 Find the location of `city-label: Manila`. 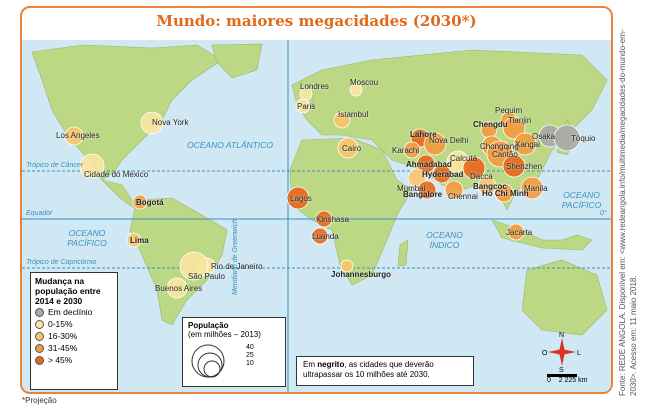

city-label: Manila is located at coordinates (536, 188).